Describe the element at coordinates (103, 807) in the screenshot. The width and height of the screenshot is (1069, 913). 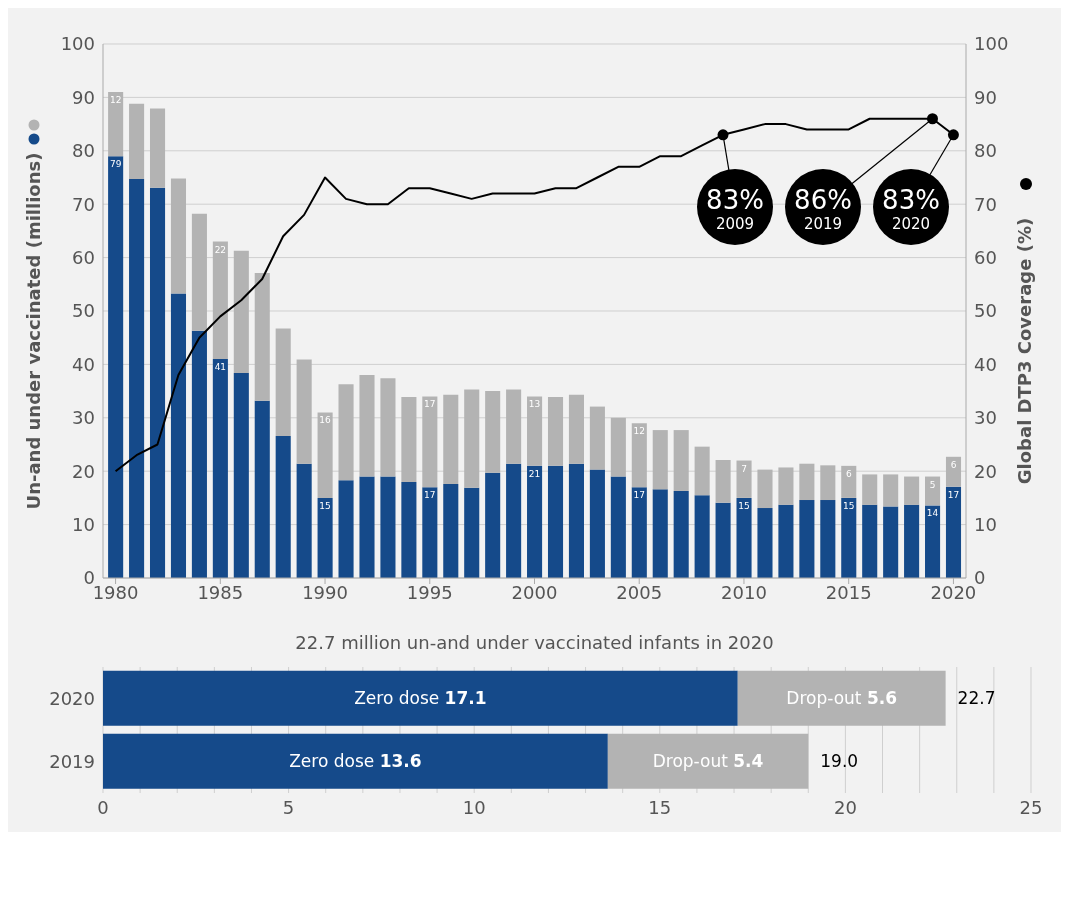
I see `x-tick-label: 0` at that location.